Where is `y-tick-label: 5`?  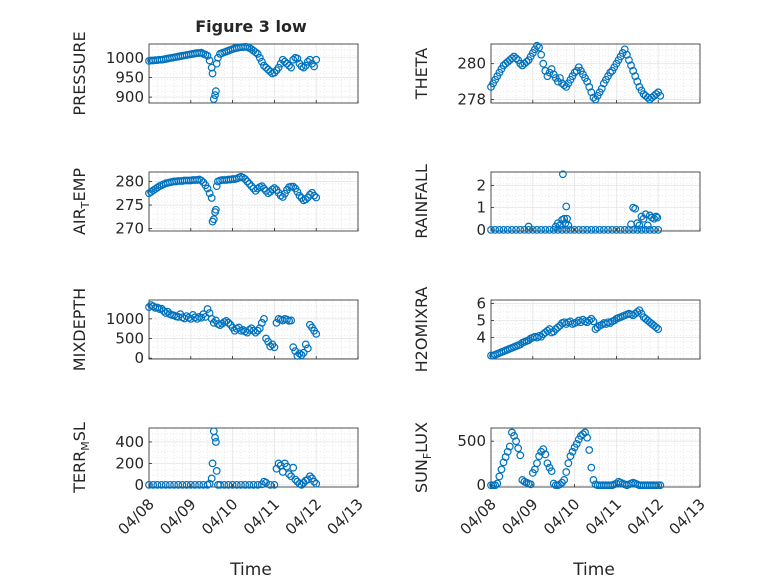 y-tick-label: 5 is located at coordinates (481, 321).